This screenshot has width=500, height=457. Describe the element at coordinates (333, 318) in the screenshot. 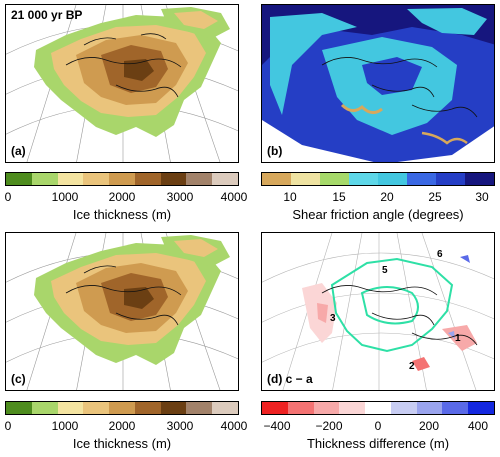

I see `annotation-3: 3` at that location.